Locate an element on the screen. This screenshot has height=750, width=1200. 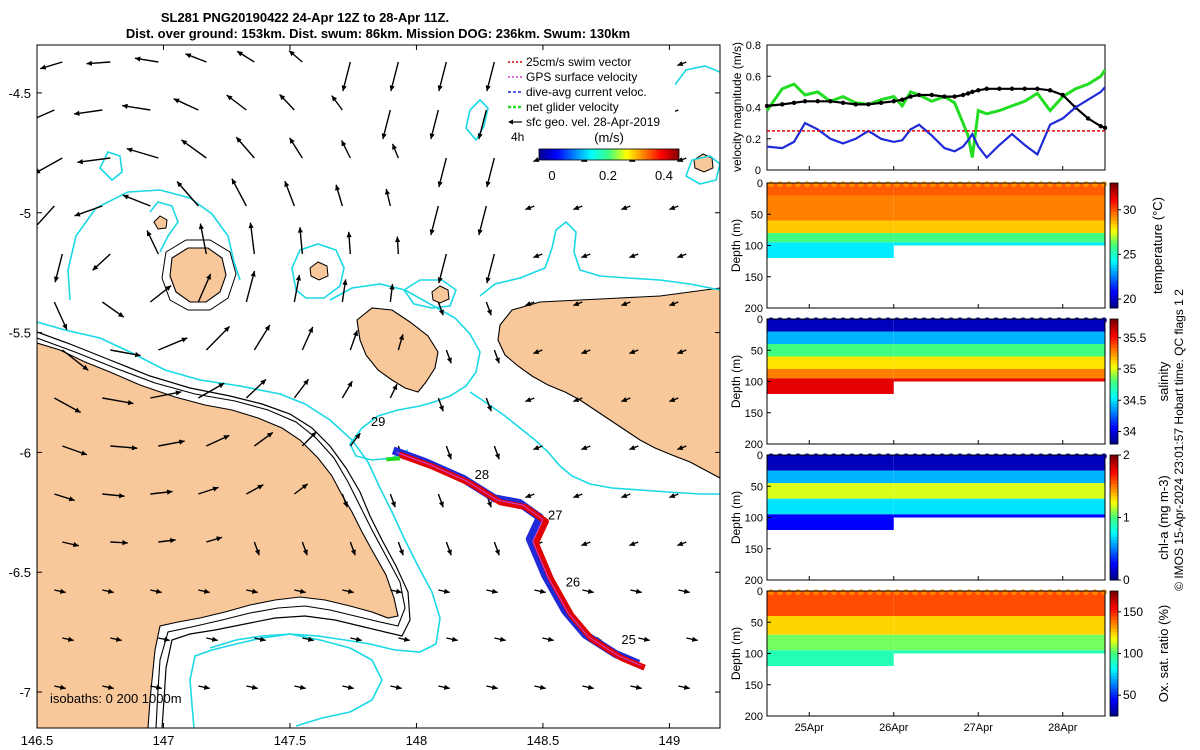
section-colorbar-tick-label: 34.5 is located at coordinates (1135, 400).